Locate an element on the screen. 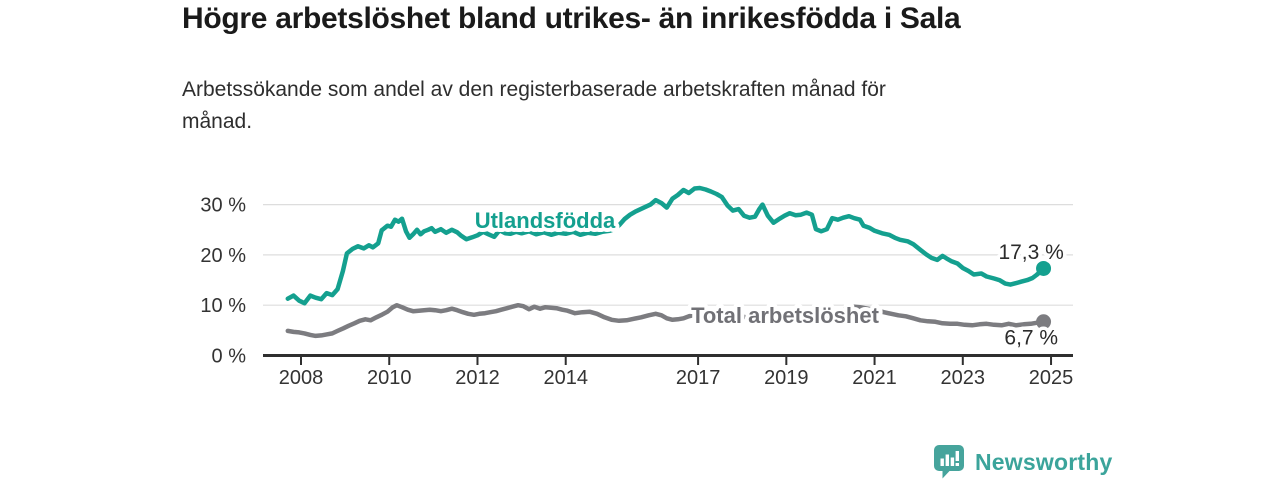  x-tick-label-2023: 2023 is located at coordinates (963, 378).